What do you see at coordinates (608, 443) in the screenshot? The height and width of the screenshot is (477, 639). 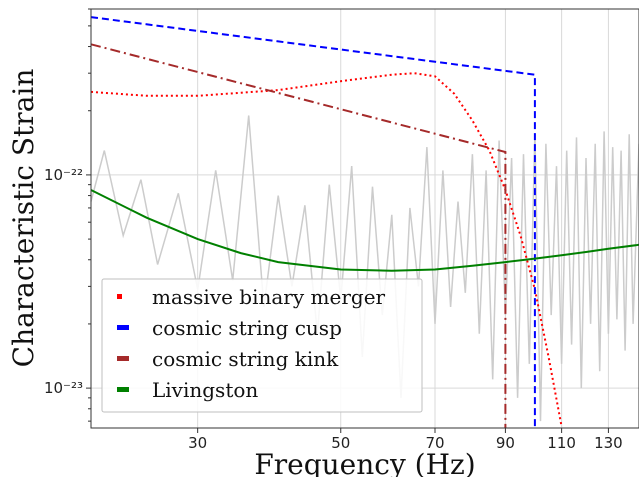 I see `x-tick-label: 130` at bounding box center [608, 443].